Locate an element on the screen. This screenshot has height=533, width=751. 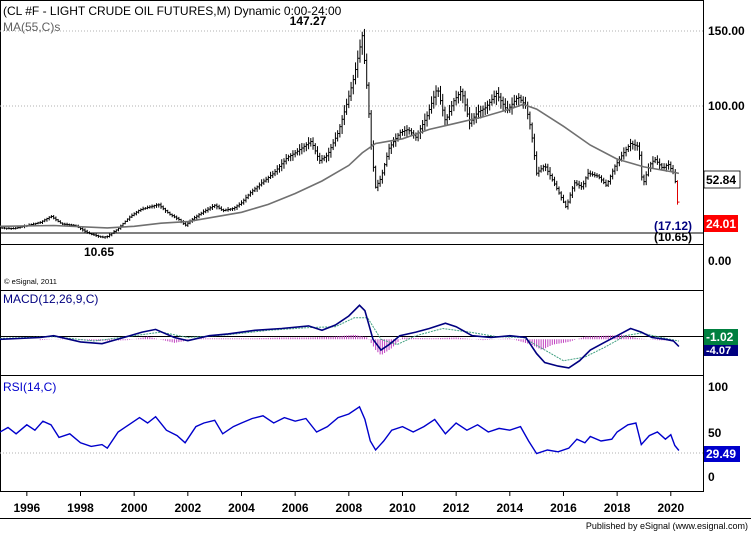
x-axis-tick-label: 2000 is located at coordinates (134, 508).